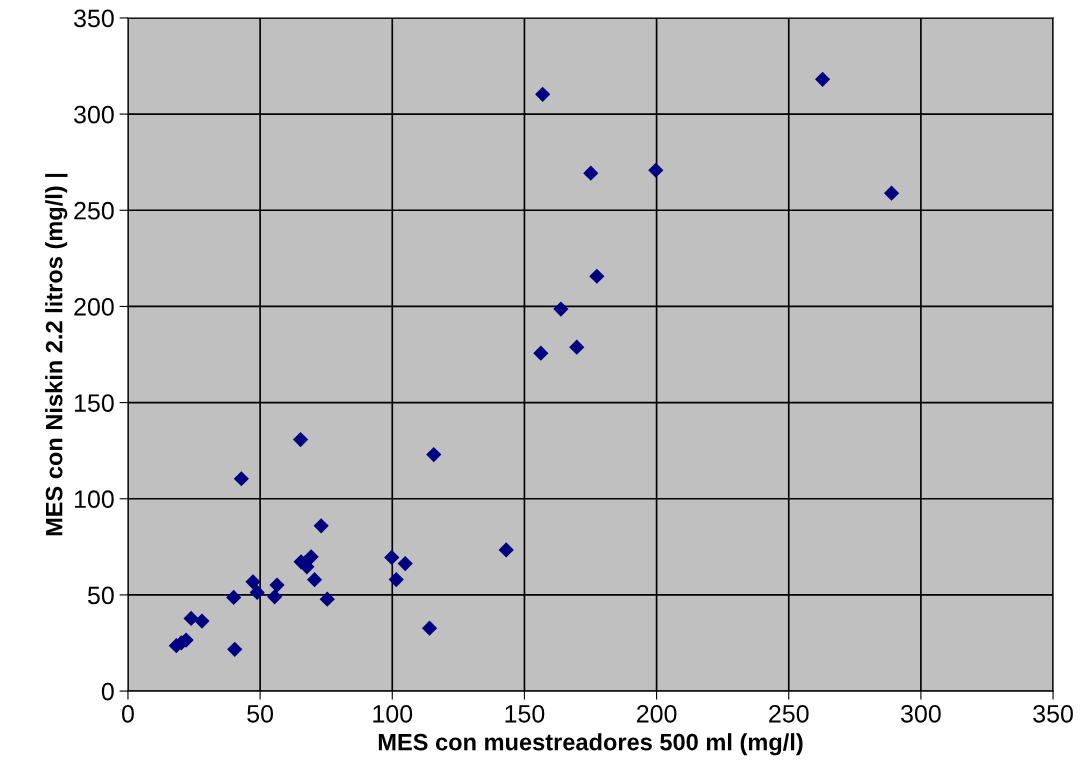 Image resolution: width=1089 pixels, height=780 pixels. What do you see at coordinates (525, 713) in the screenshot?
I see `x-tick-label: 150` at bounding box center [525, 713].